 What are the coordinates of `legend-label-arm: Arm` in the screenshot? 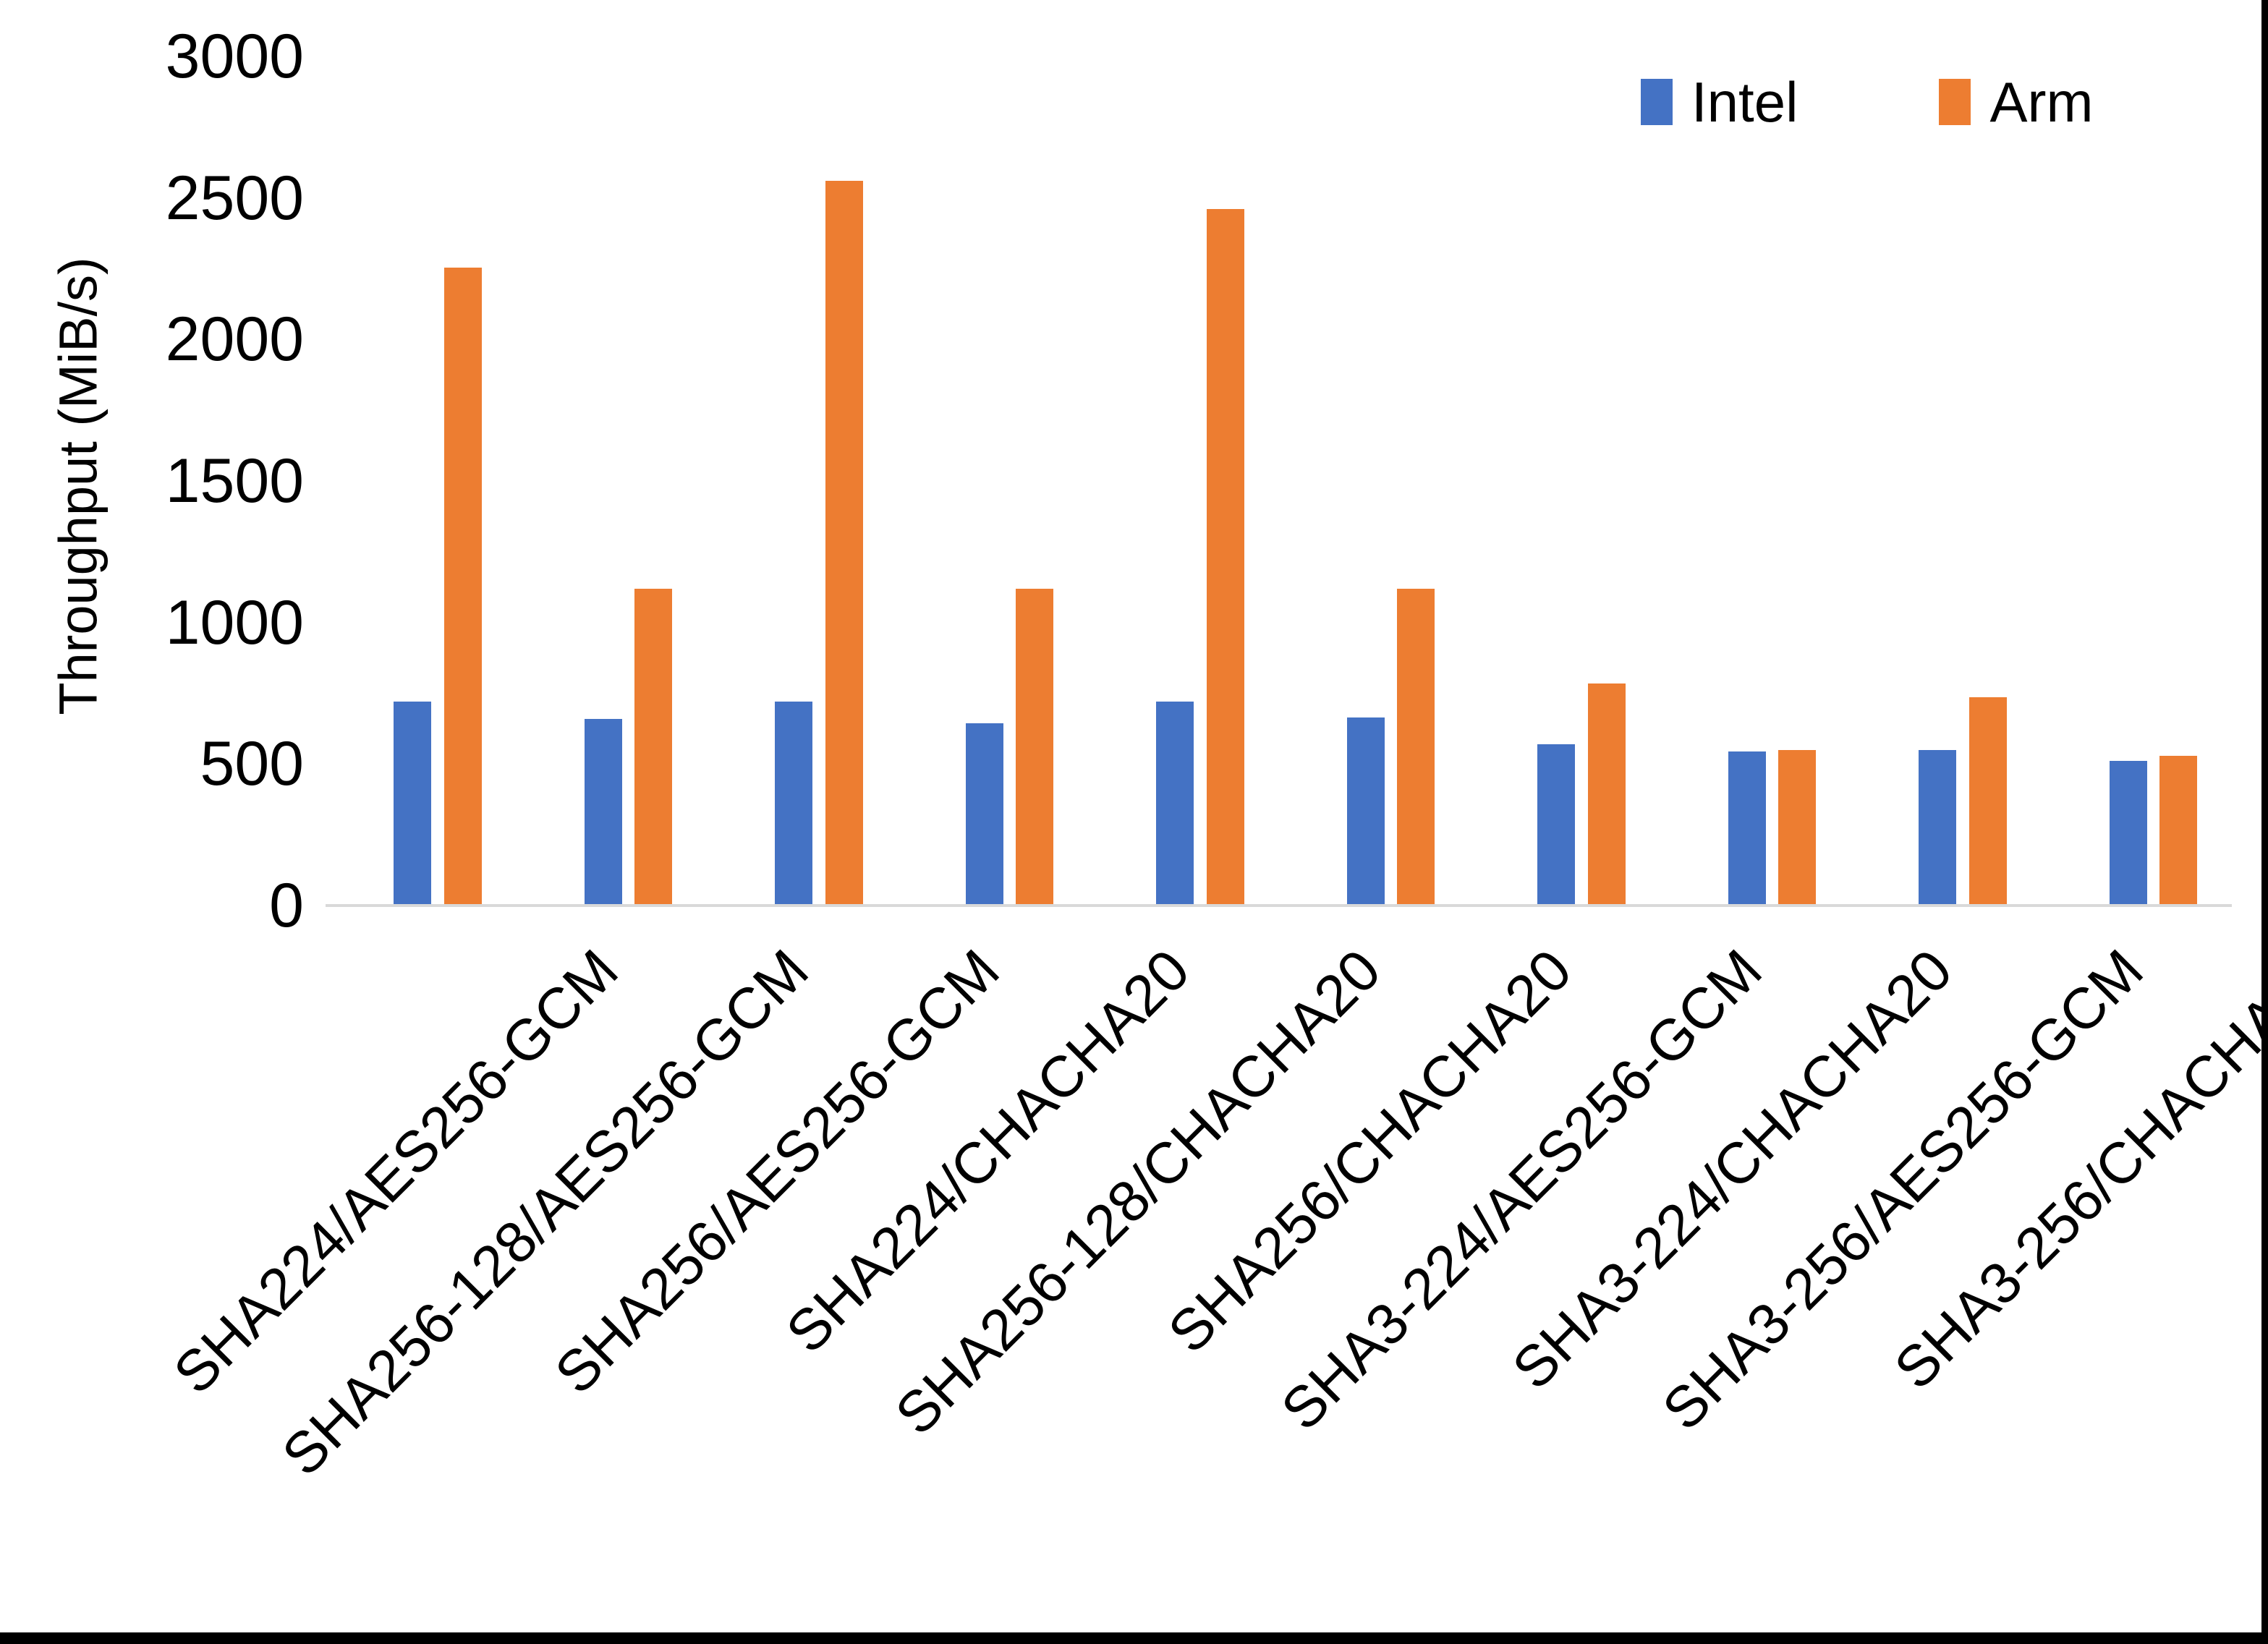 It's located at (2041, 102).